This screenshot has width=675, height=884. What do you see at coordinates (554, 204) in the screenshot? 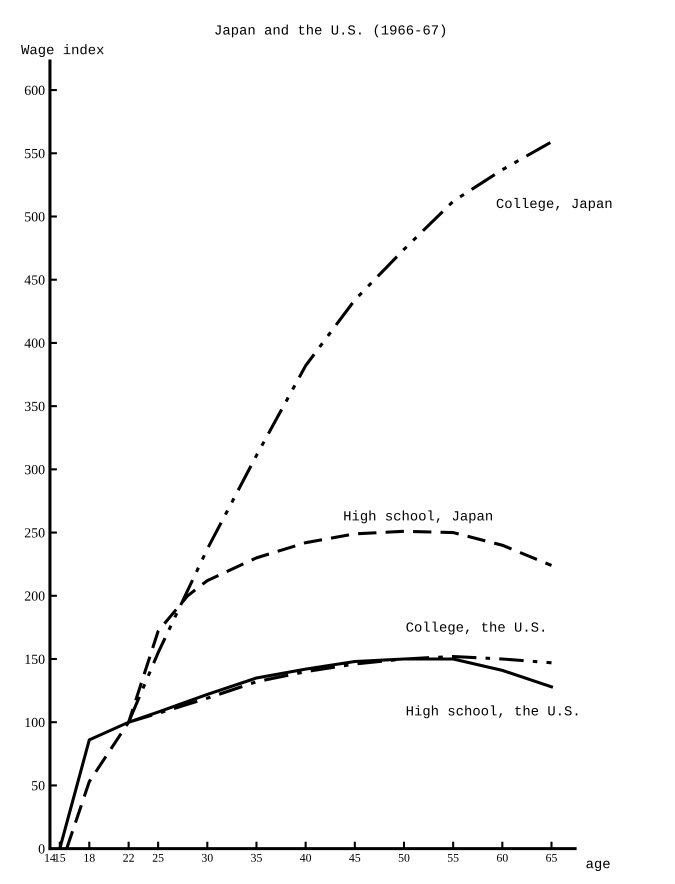
I see `series-label: College, Japan` at bounding box center [554, 204].